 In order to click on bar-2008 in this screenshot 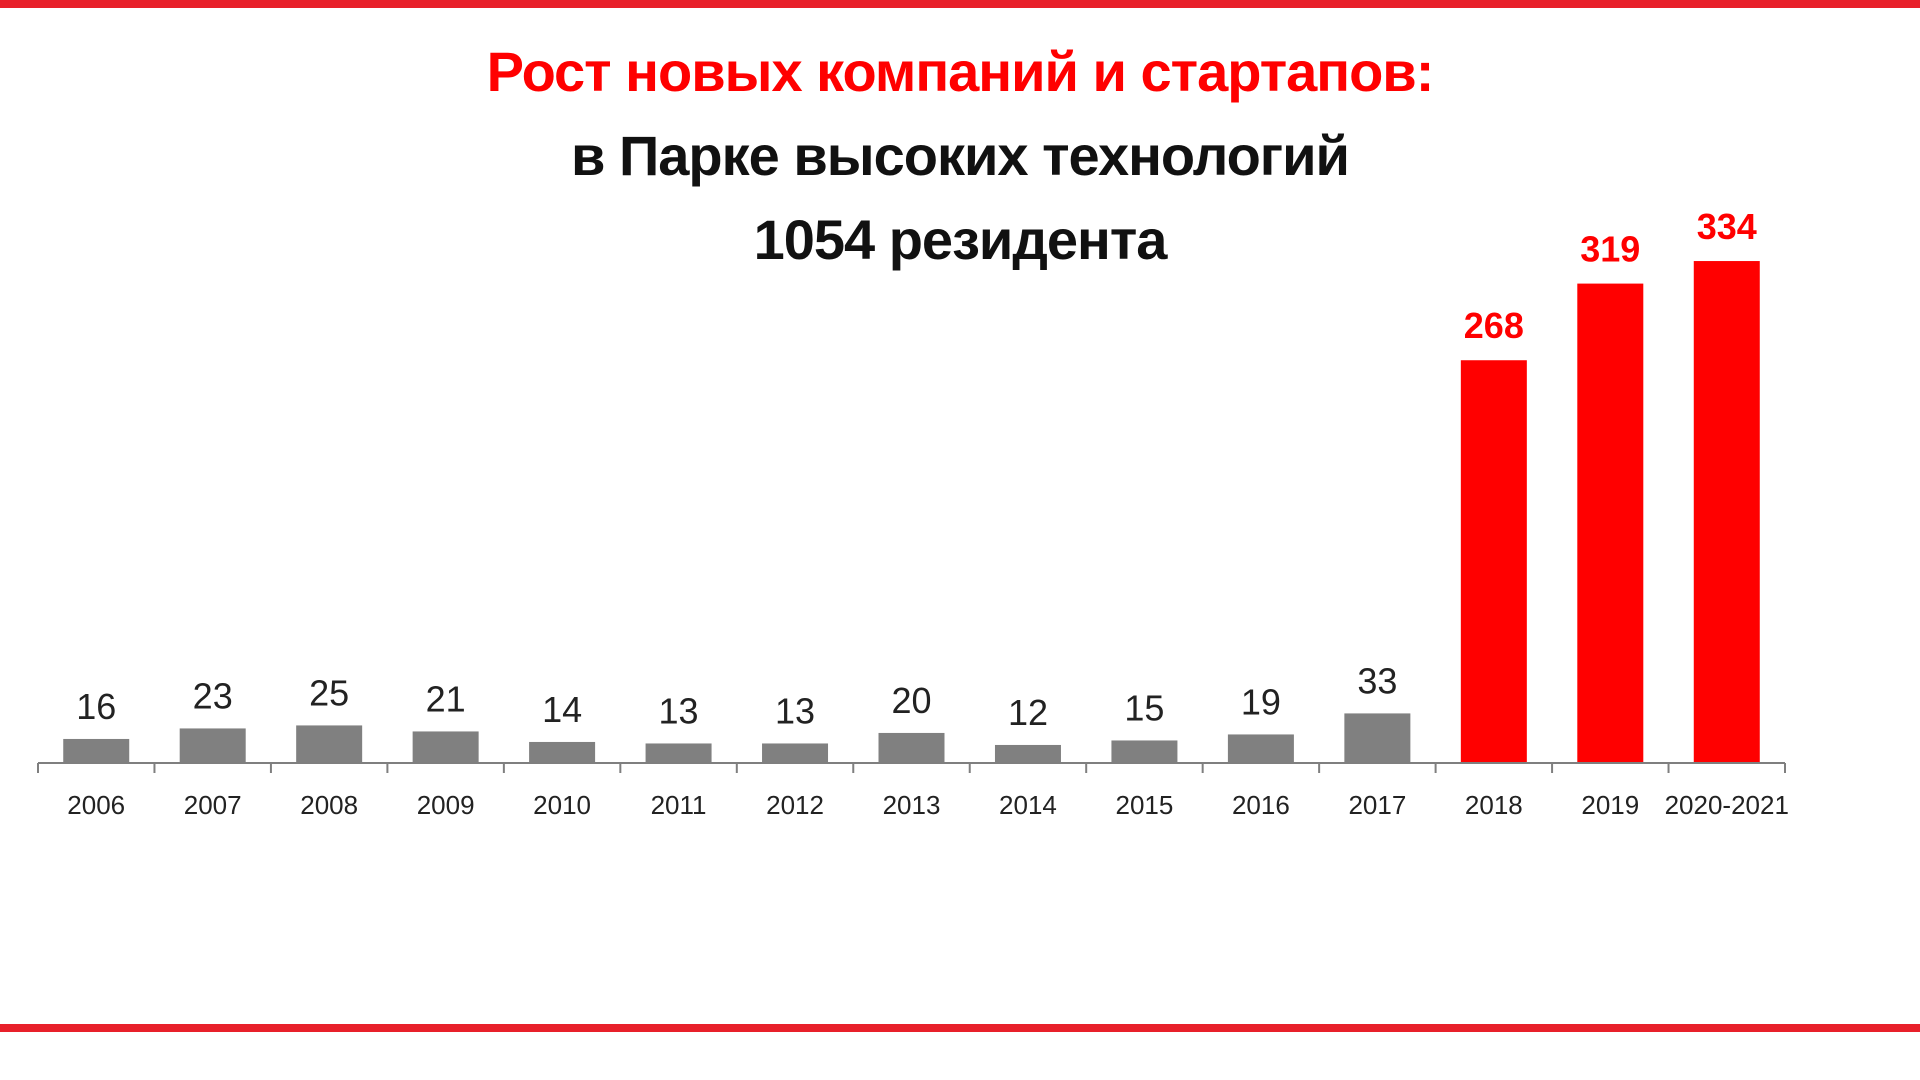, I will do `click(329, 744)`.